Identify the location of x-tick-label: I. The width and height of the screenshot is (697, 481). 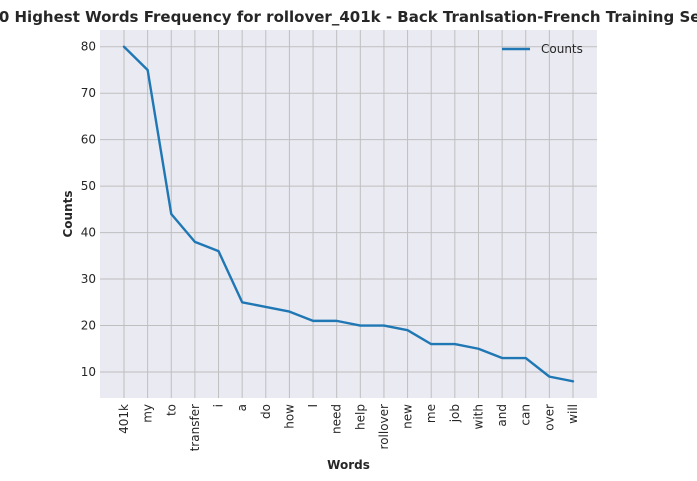
(313, 406).